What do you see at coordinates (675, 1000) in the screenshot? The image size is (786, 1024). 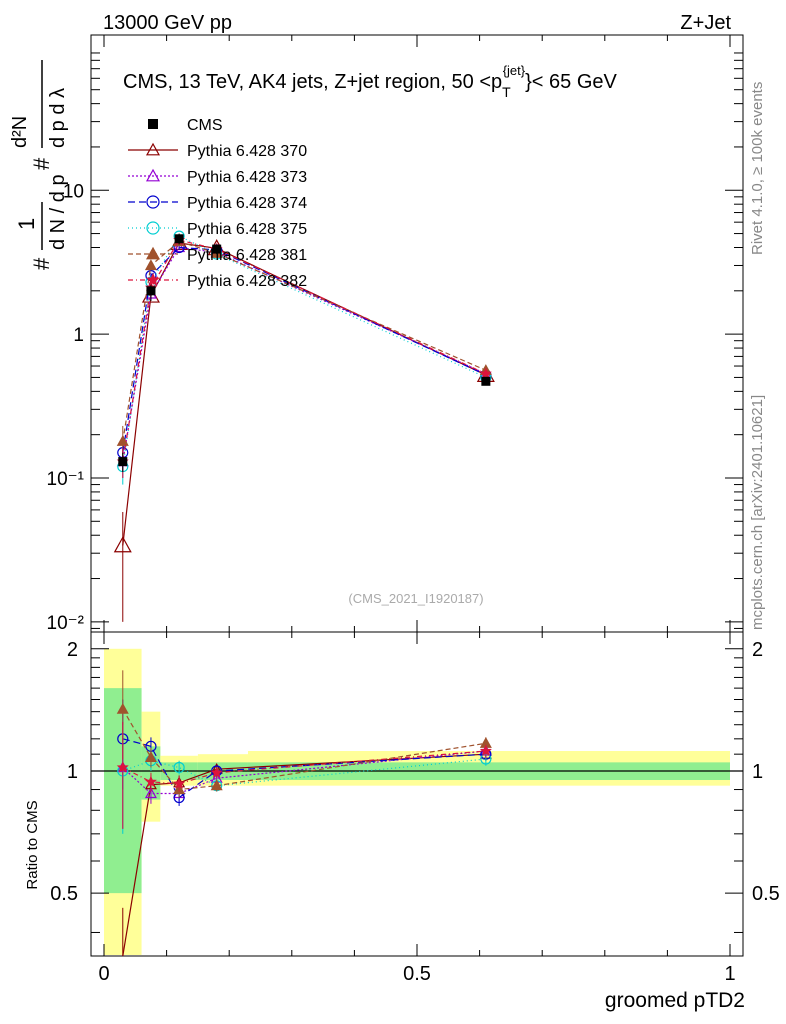 I see `x-axis-label: groomed pTD2` at bounding box center [675, 1000].